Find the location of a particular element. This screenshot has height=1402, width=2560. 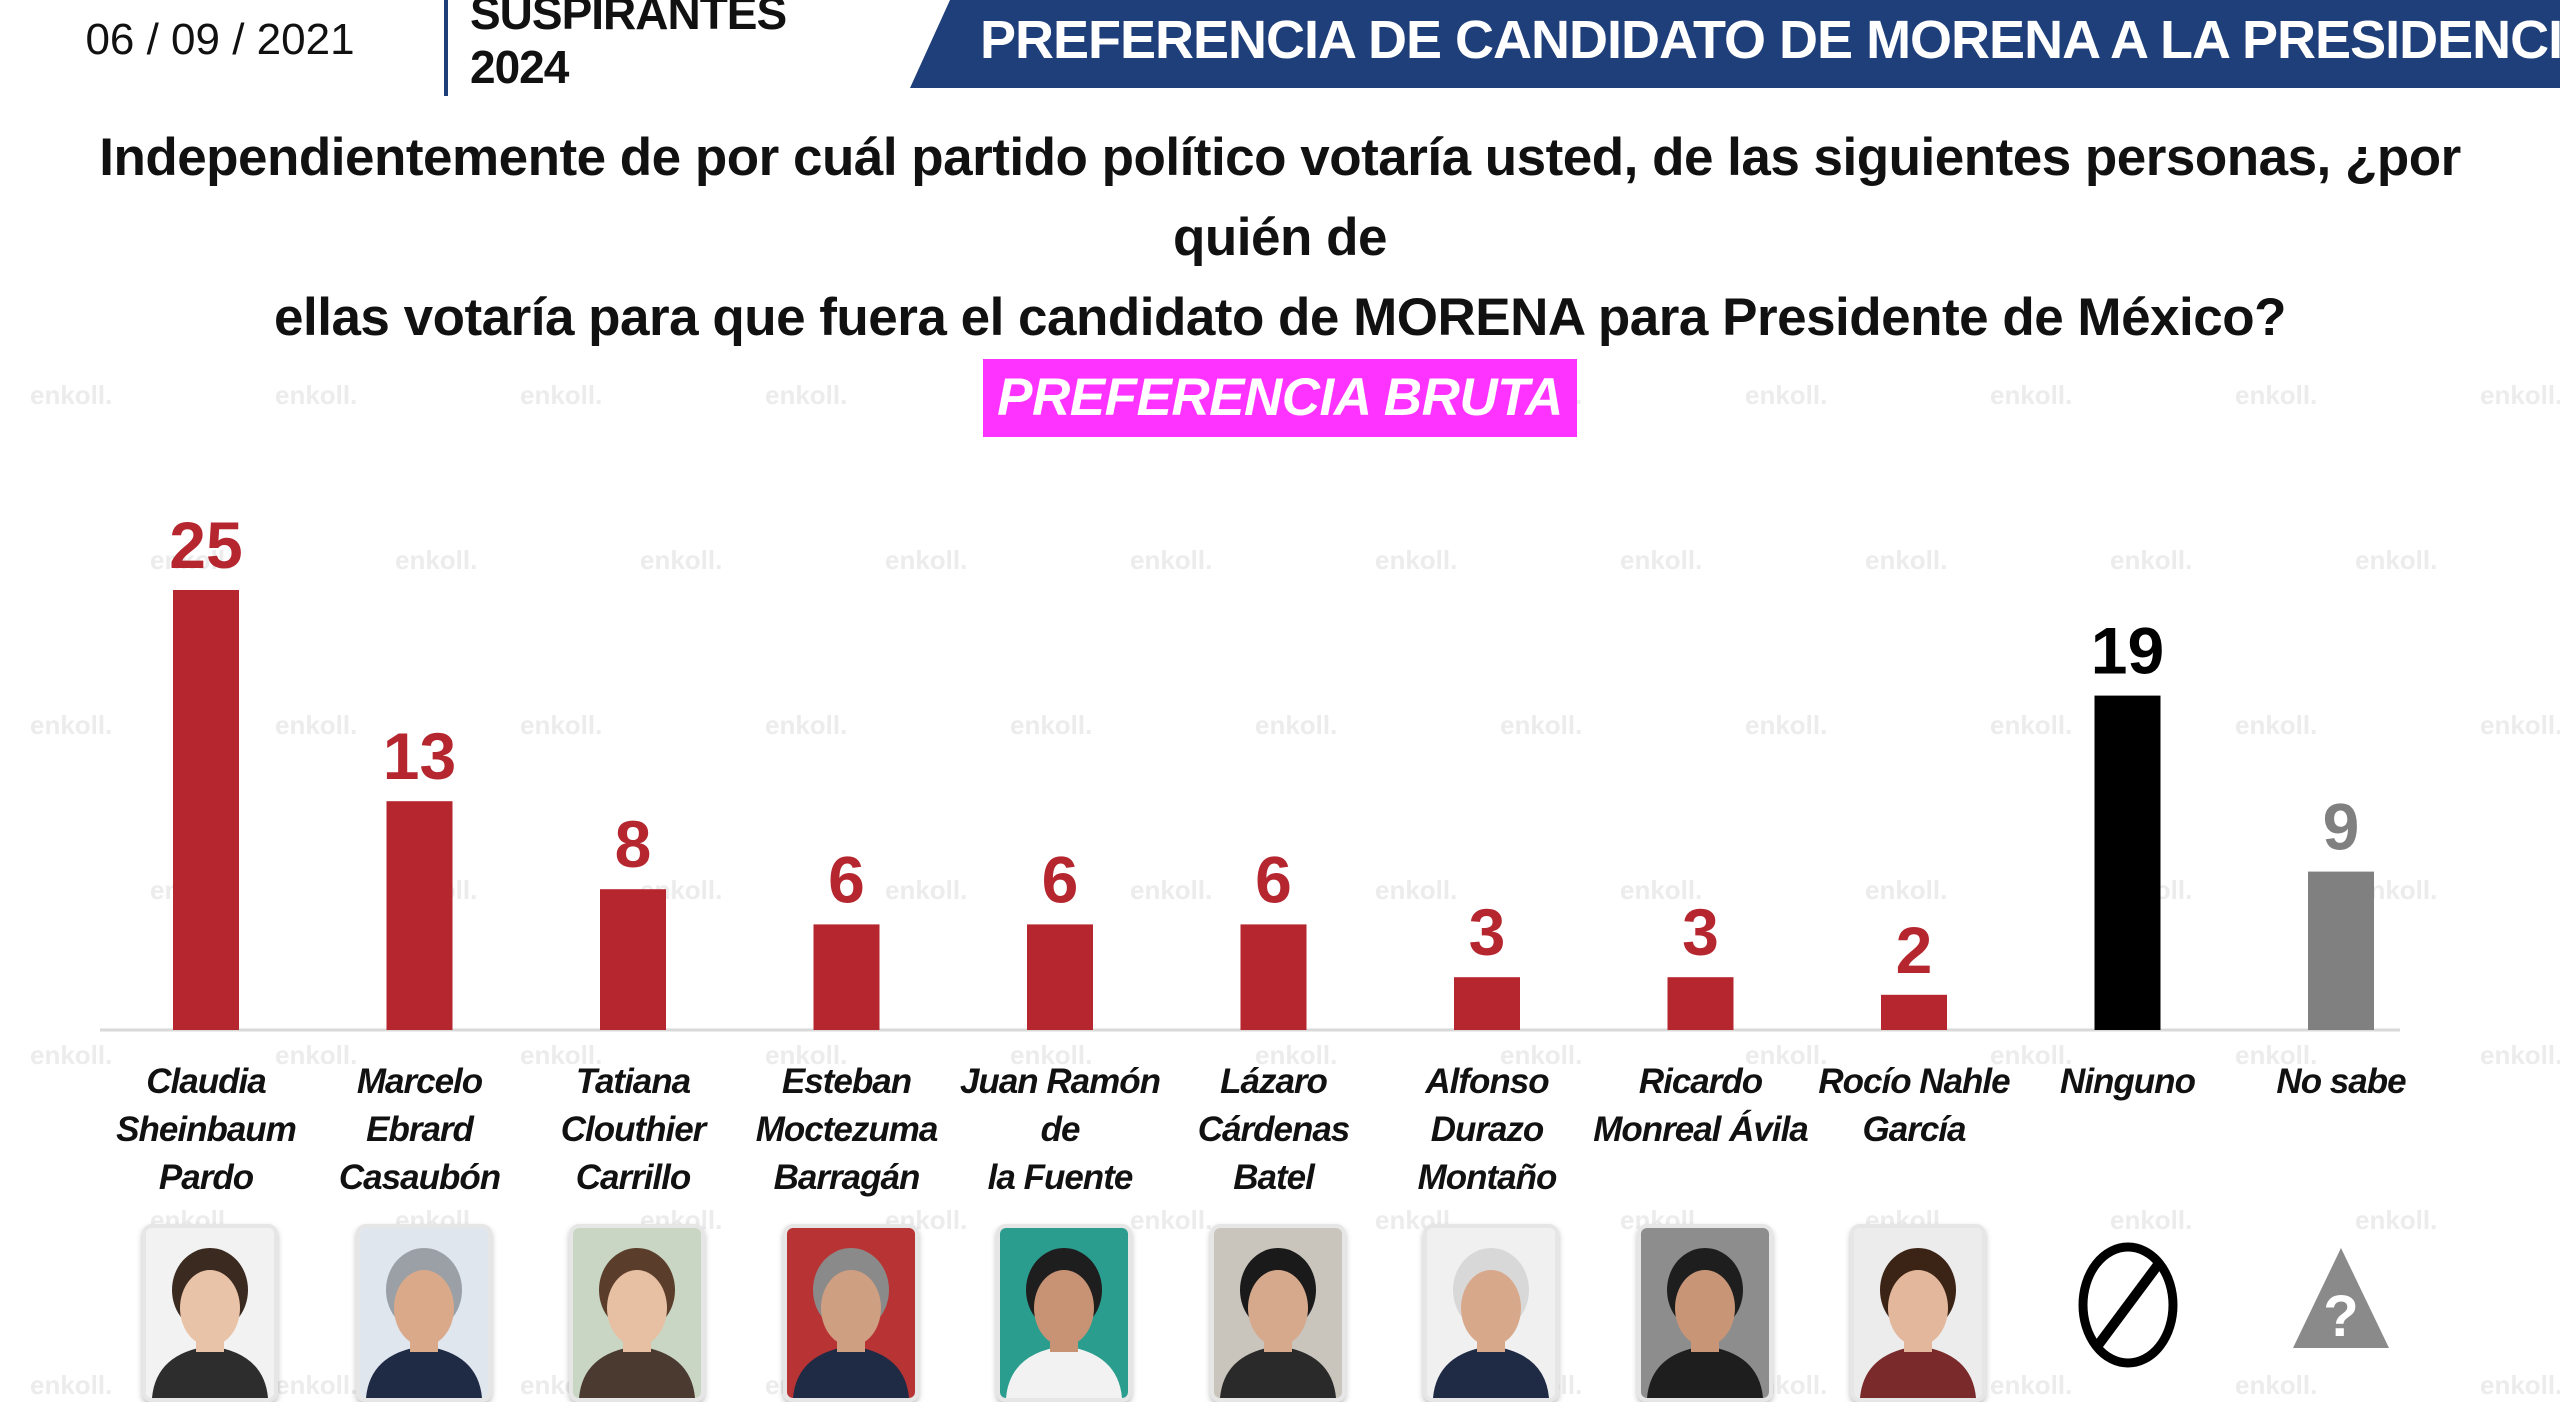

data-label: 19 is located at coordinates (2127, 651).